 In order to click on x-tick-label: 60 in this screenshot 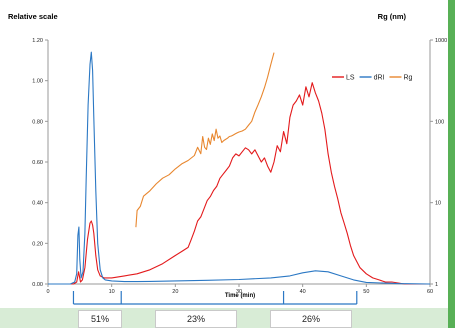, I will do `click(430, 292)`.